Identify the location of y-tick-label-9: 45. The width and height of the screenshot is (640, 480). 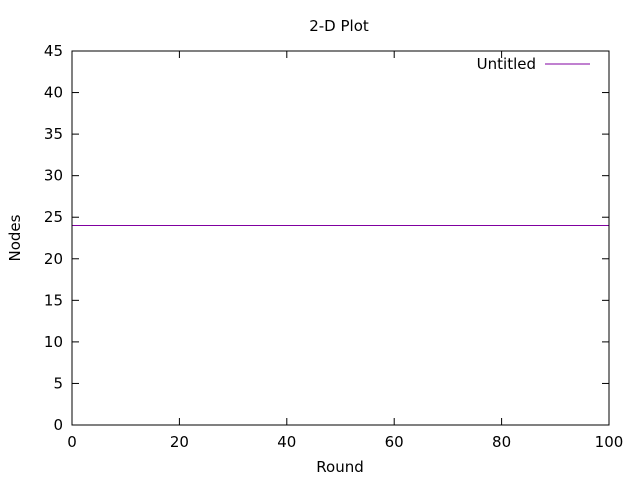
(53, 51).